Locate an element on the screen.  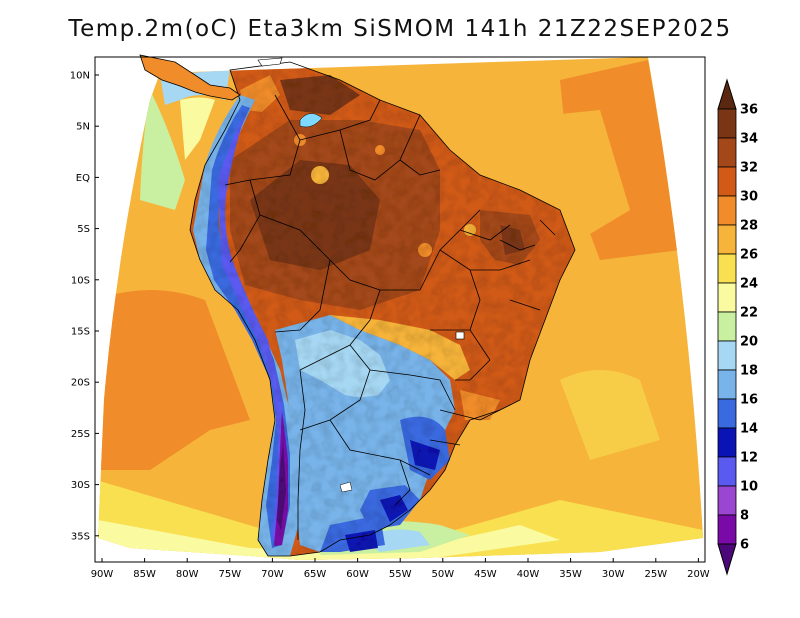
lon-label: 20W is located at coordinates (698, 574).